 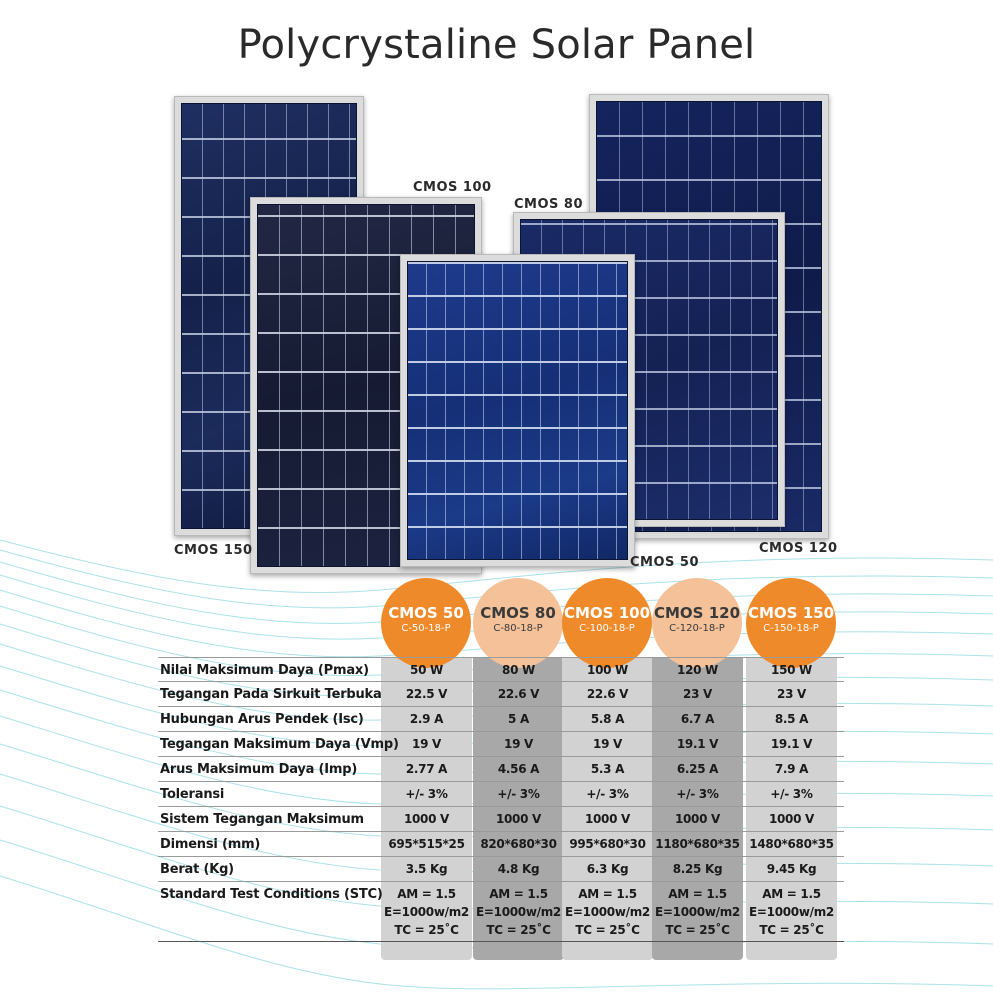 I want to click on model-badge-cmos100: CMOS 100 C-100-18-P, so click(x=607, y=623).